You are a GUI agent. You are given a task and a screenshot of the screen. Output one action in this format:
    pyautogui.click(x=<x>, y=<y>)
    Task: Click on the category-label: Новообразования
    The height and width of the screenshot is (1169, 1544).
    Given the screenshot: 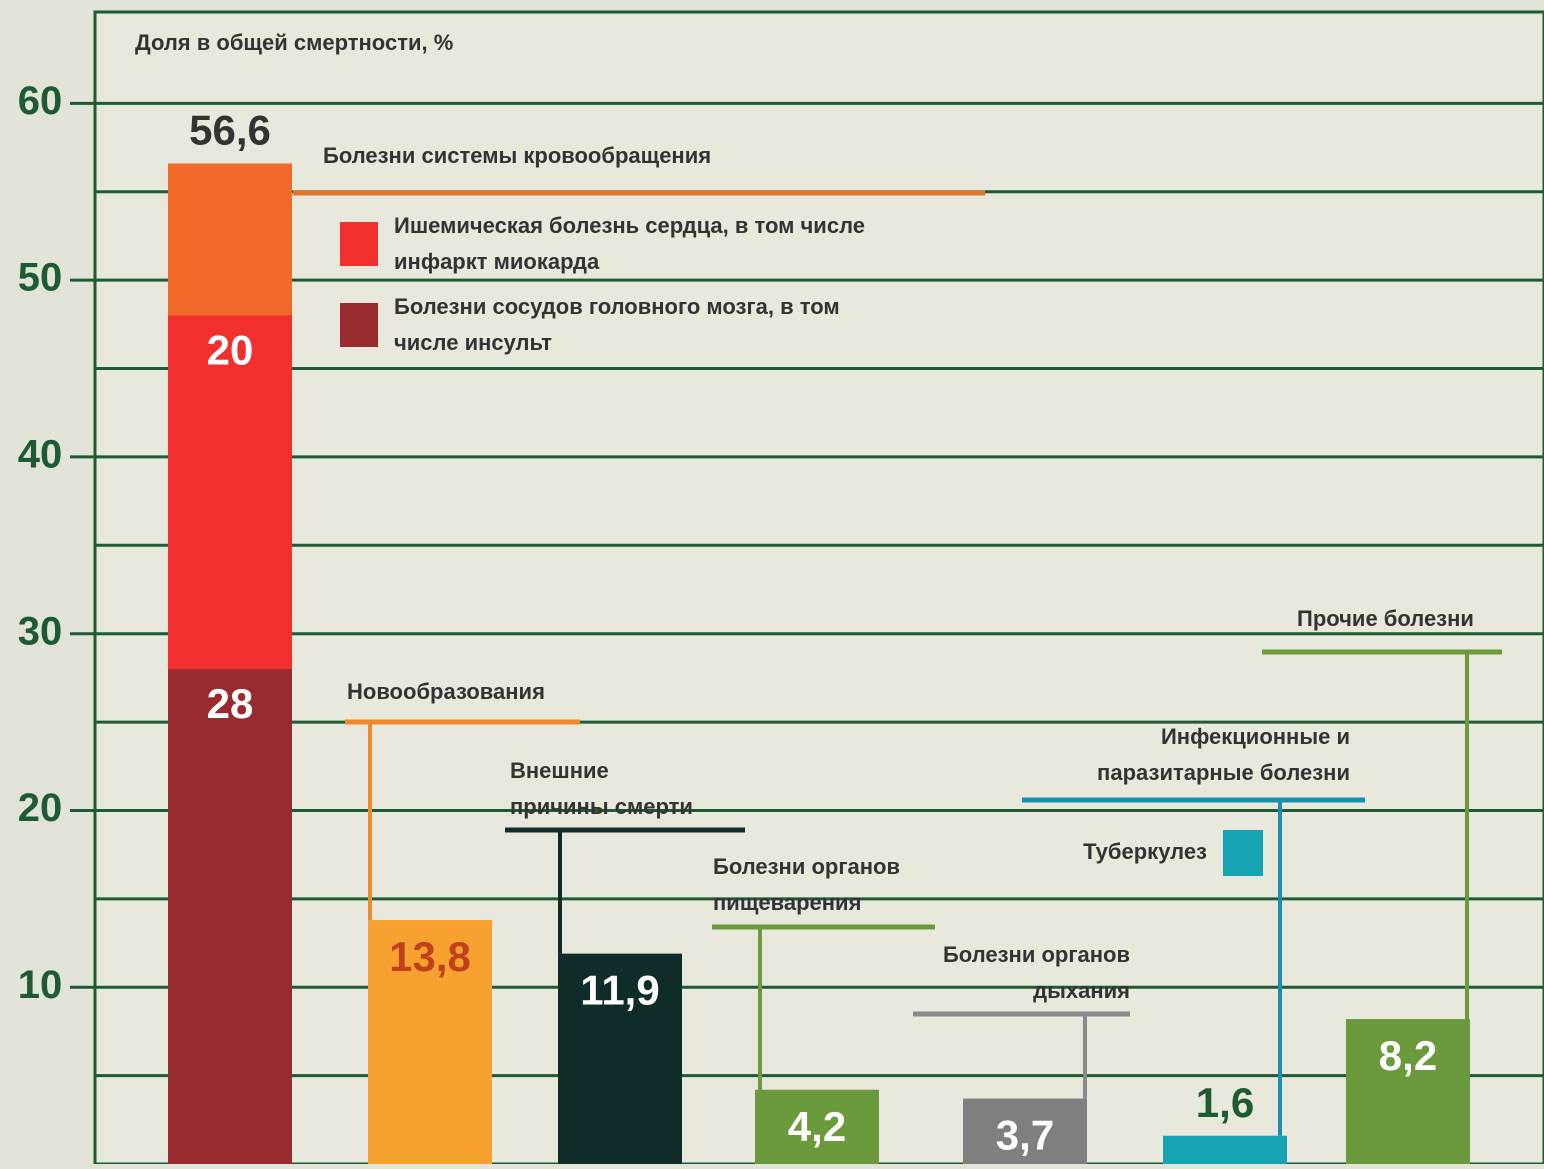 What is the action you would take?
    pyautogui.click(x=446, y=691)
    